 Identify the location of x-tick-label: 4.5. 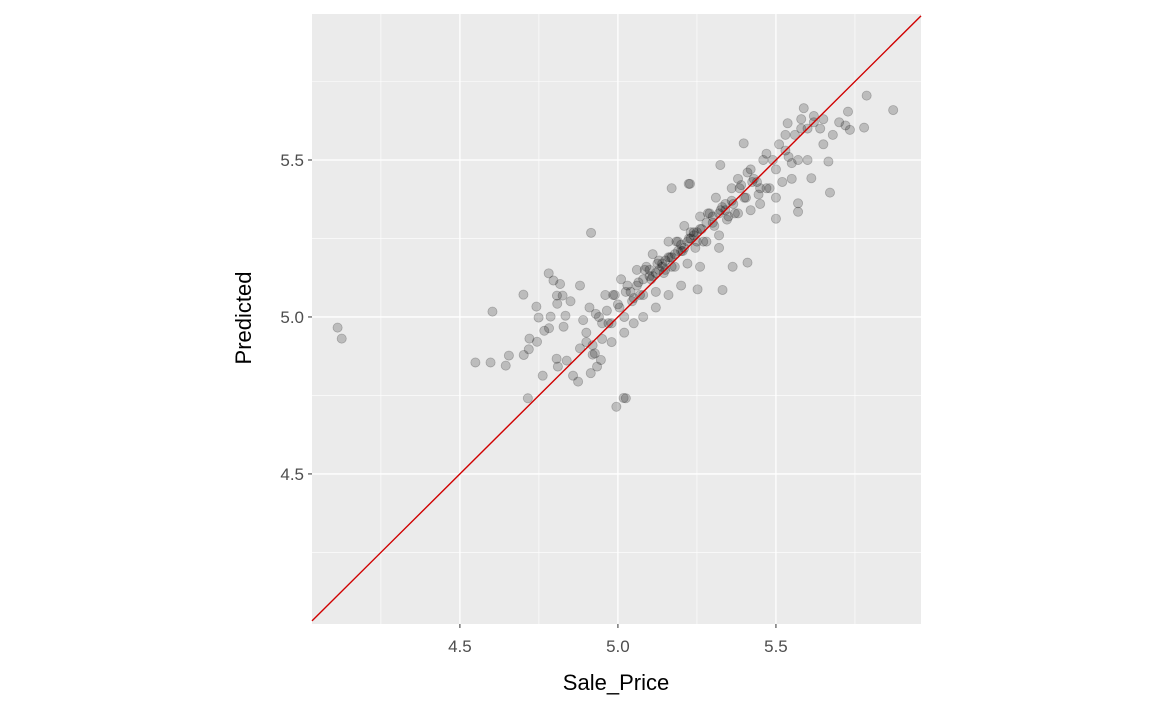
(460, 646).